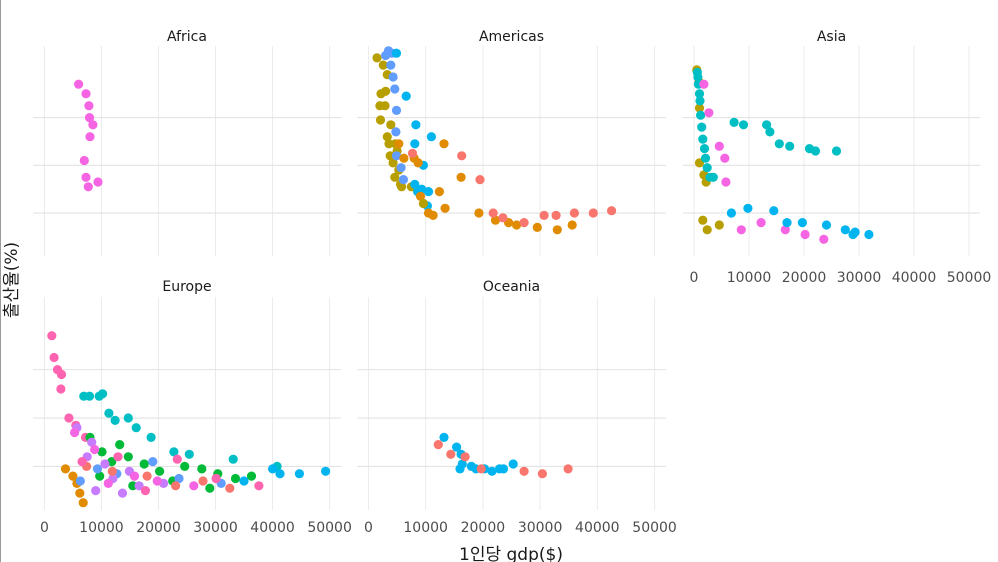 The image size is (998, 562). What do you see at coordinates (804, 278) in the screenshot?
I see `x-tick-label: 20000` at bounding box center [804, 278].